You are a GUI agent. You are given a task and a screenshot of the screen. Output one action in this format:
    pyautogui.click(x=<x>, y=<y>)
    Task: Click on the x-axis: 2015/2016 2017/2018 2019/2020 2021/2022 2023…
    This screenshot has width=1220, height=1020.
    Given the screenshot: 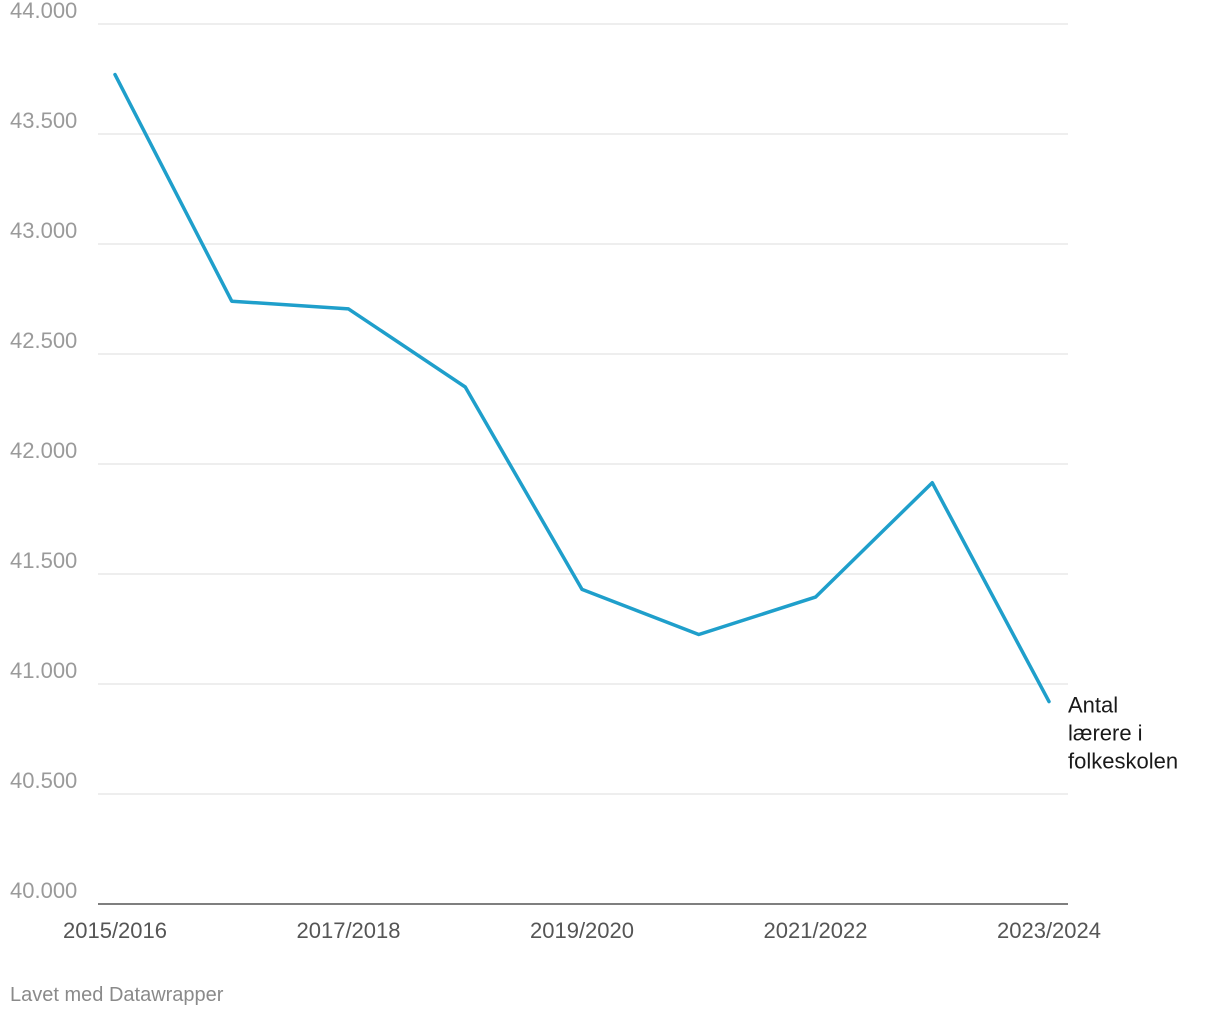 What is the action you would take?
    pyautogui.click(x=582, y=930)
    